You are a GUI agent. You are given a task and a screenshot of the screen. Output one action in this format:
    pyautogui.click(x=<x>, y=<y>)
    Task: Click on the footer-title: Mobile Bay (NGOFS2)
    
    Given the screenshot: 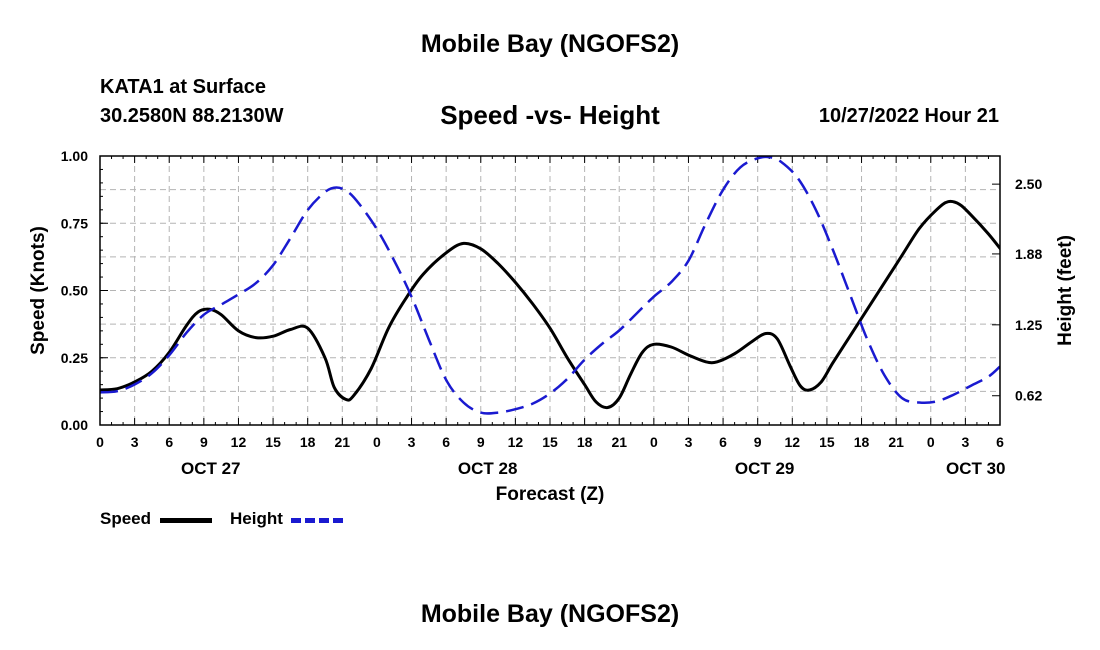 What is the action you would take?
    pyautogui.click(x=550, y=614)
    